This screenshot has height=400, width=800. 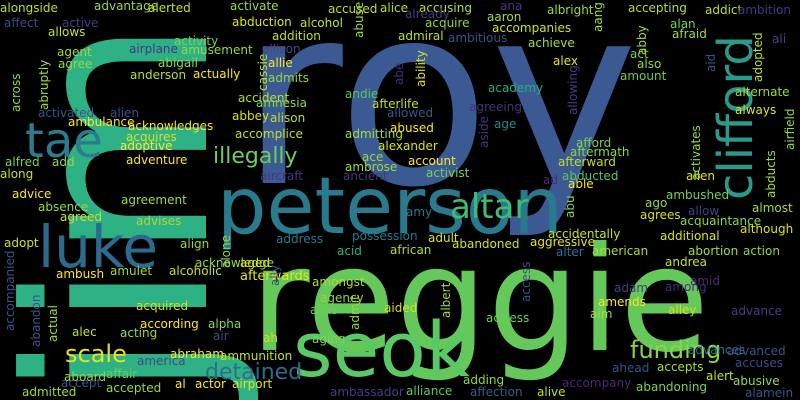 What do you see at coordinates (101, 122) in the screenshot?
I see `word-ambulance: ambulance` at bounding box center [101, 122].